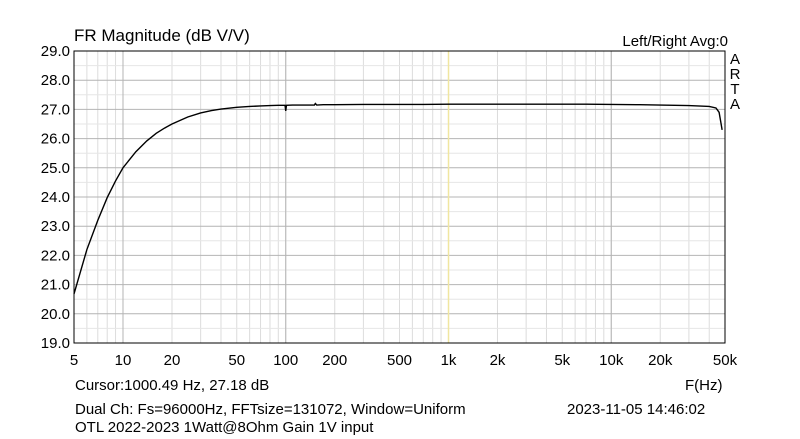  Describe the element at coordinates (675, 41) in the screenshot. I see `channel-label: Left/Right Avg:0` at that location.